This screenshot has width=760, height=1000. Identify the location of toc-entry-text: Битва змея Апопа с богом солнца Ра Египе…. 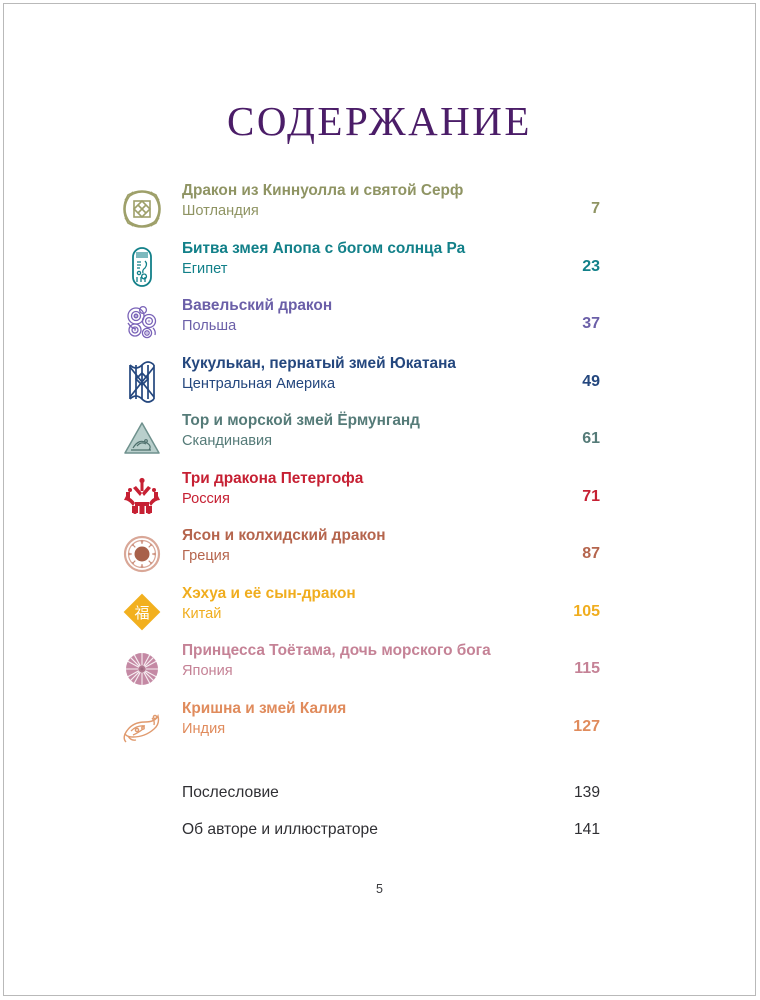
(383, 259).